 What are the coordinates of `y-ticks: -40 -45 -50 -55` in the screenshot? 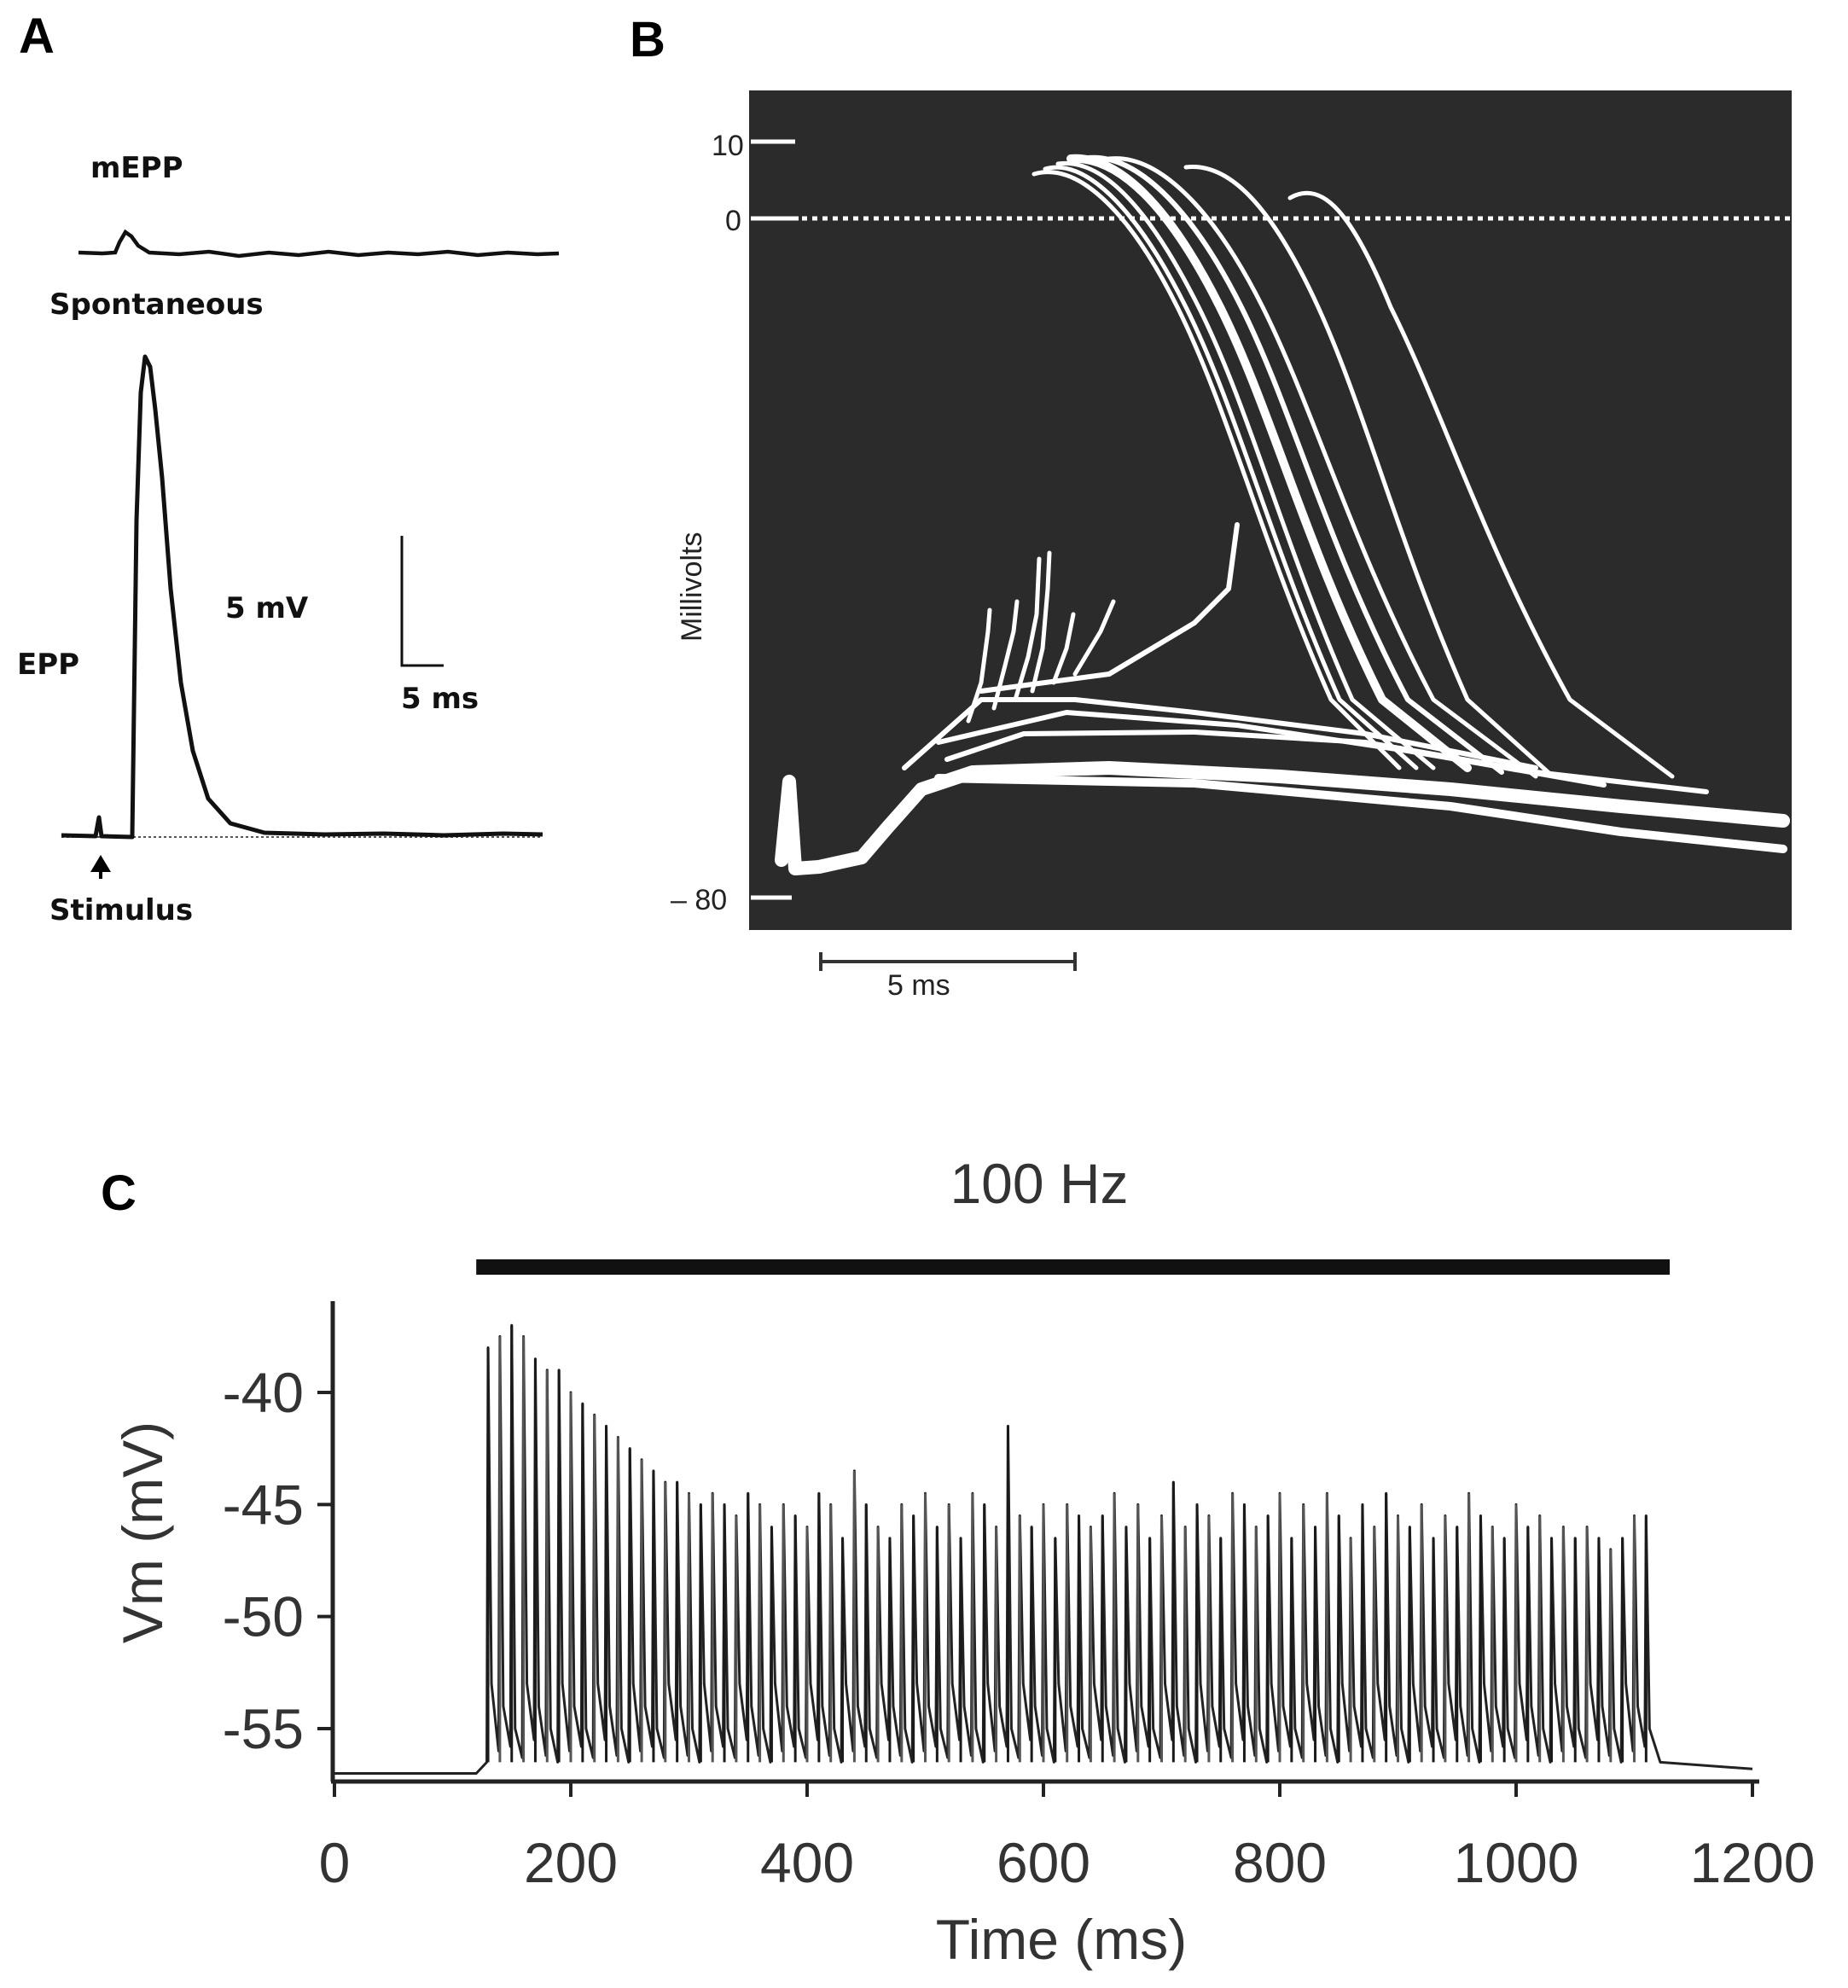 It's located at (278, 1560).